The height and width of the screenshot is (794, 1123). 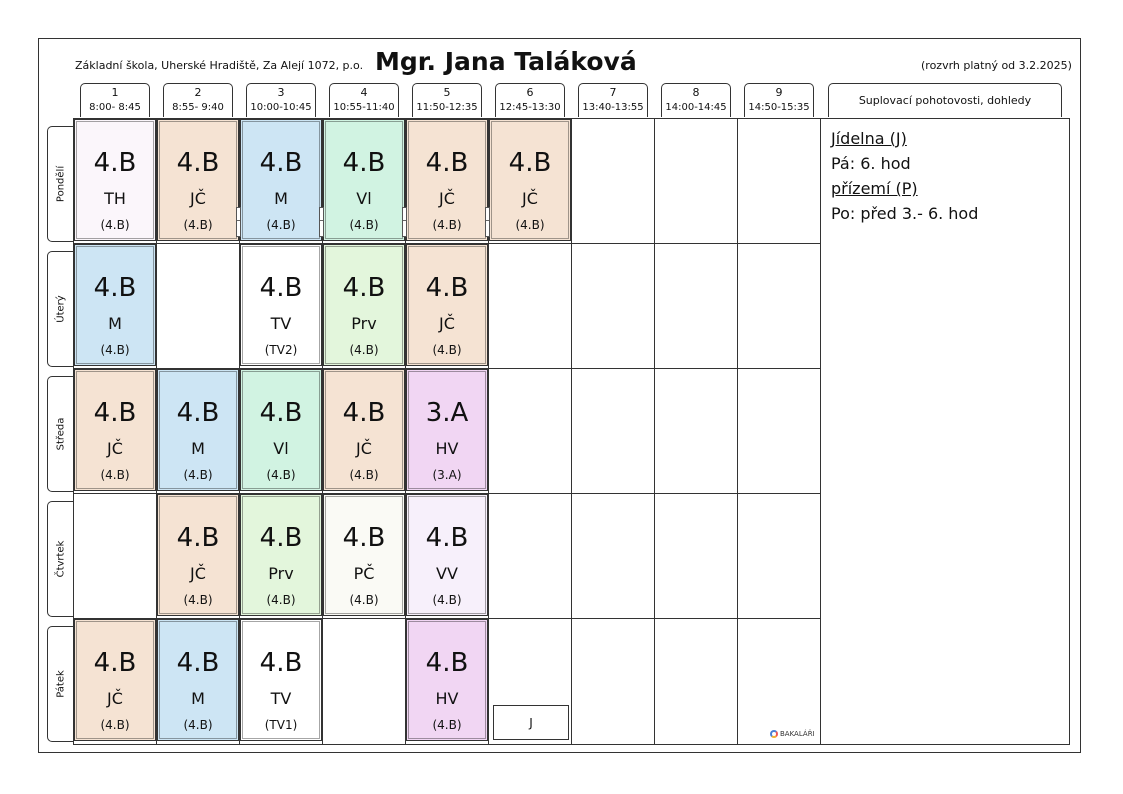 I want to click on lesson-cell: 4.B PČ (4.B), so click(x=364, y=555).